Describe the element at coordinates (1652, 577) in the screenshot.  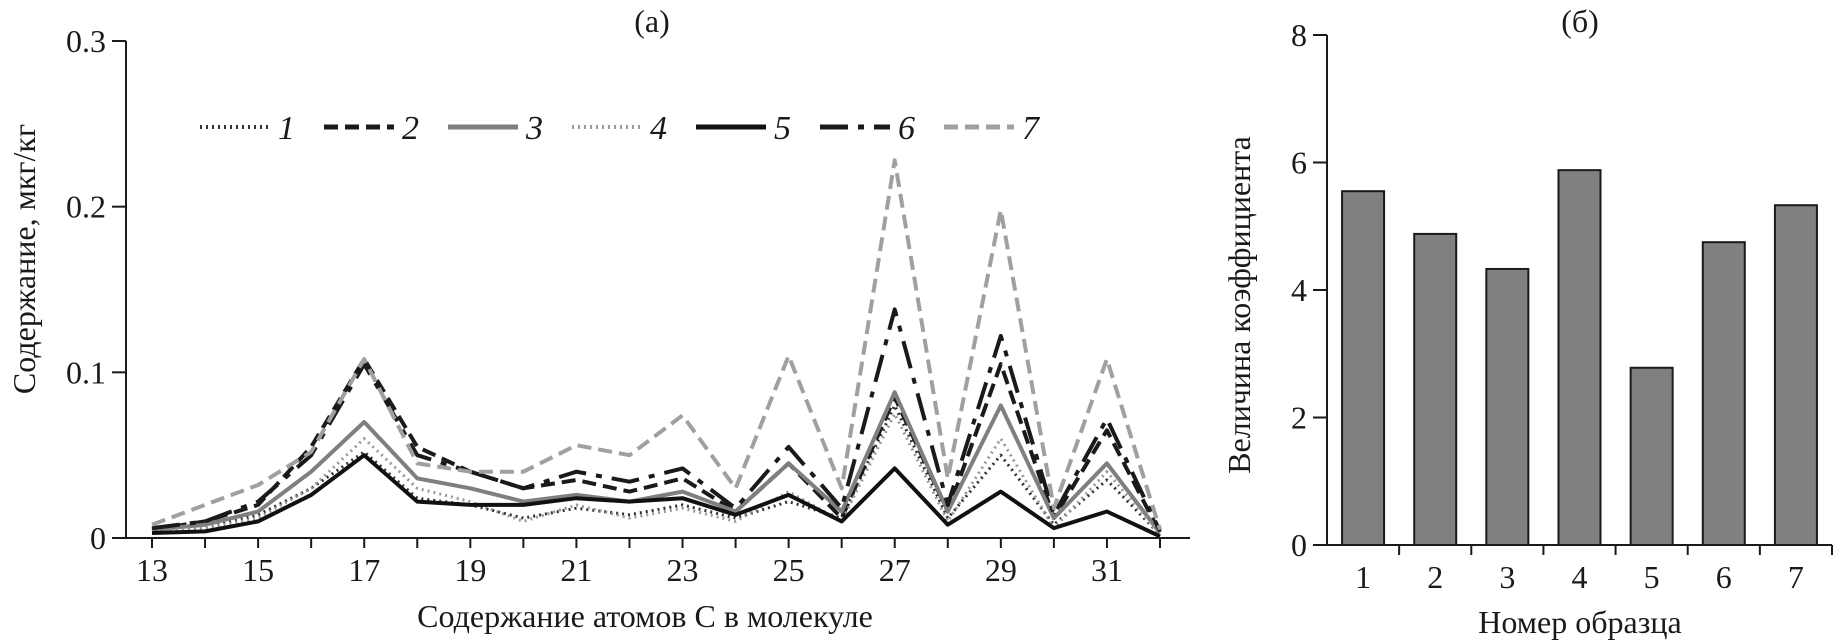
I see `panel-b-x-tick-label: 5` at that location.